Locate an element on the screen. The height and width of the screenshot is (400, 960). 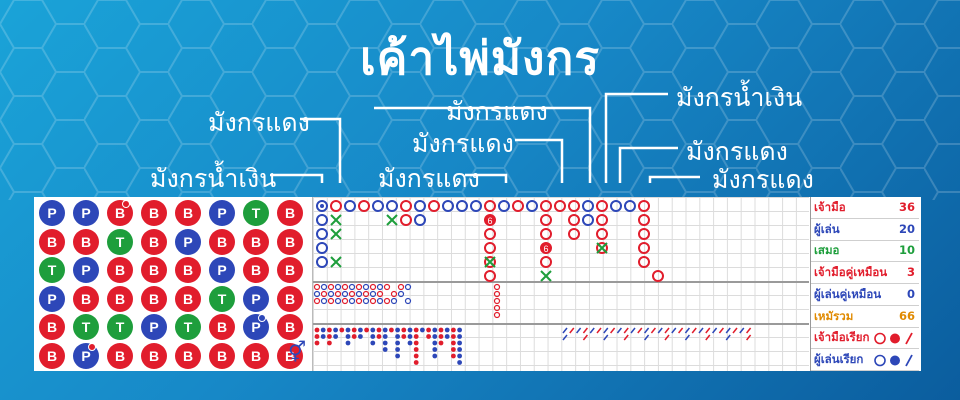
stat-value: 20 is located at coordinates (906, 228).